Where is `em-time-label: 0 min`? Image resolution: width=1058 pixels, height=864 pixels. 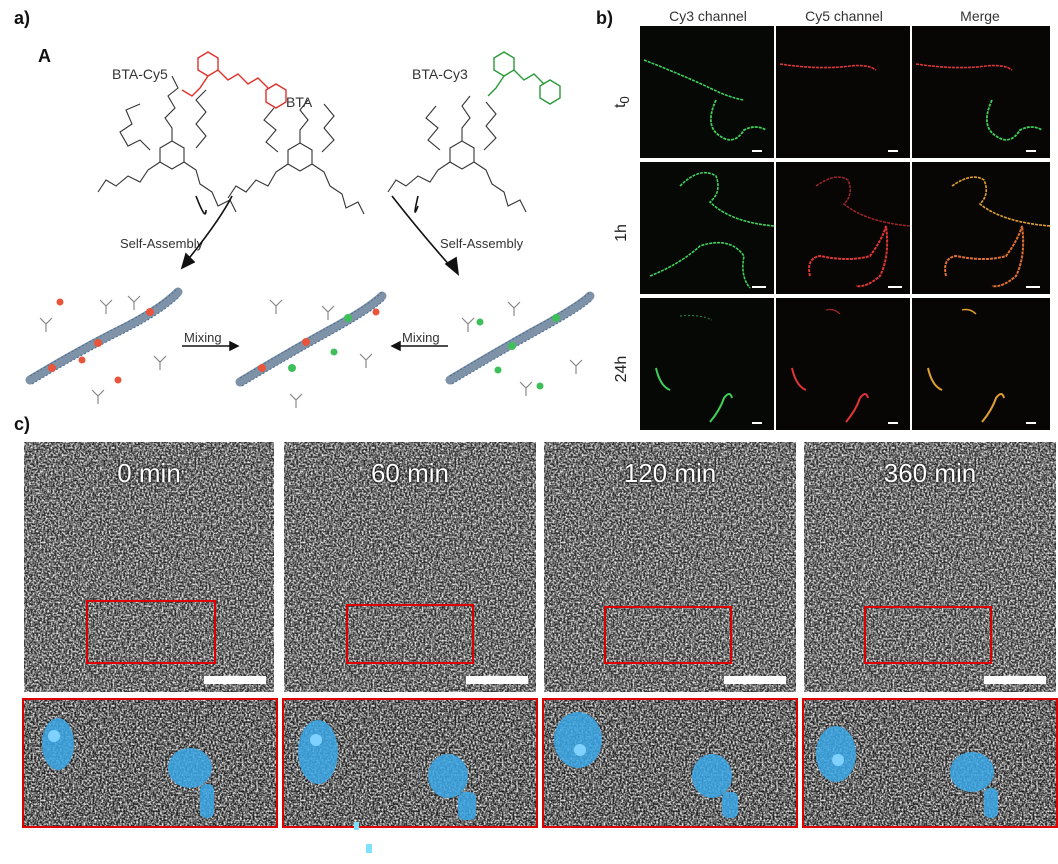
em-time-label: 0 min is located at coordinates (149, 473).